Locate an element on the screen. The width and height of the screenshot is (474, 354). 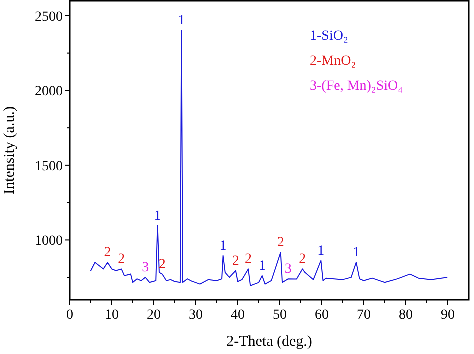
x-tick-label: 70 is located at coordinates (364, 315).